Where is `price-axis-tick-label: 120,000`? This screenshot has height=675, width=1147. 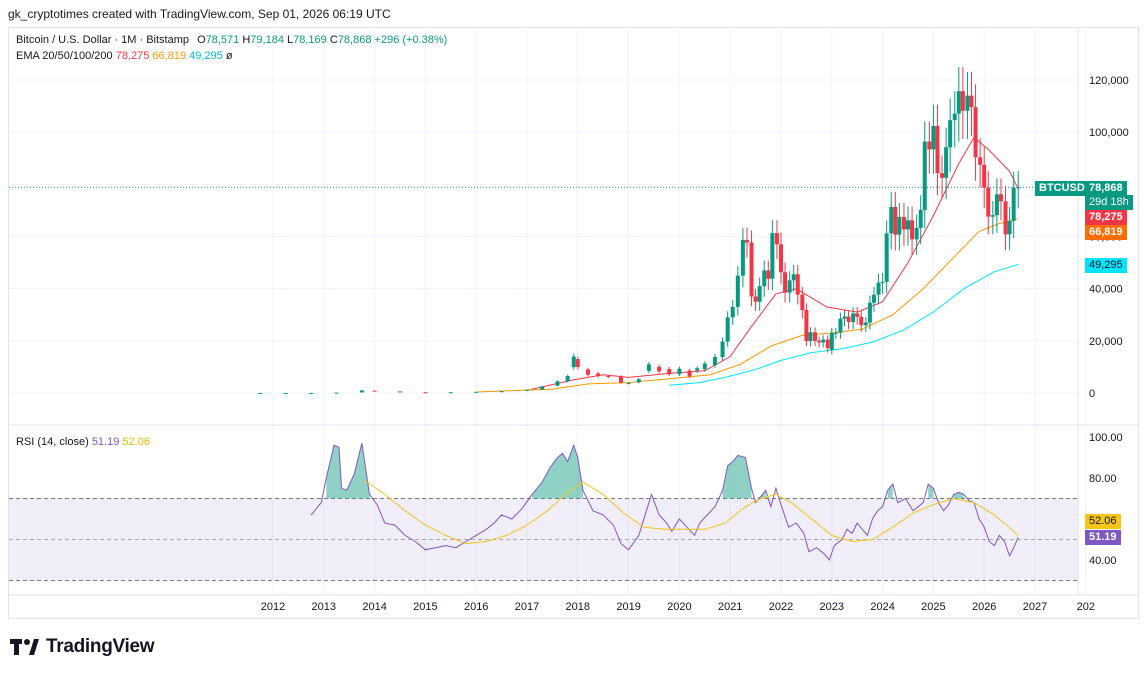 price-axis-tick-label: 120,000 is located at coordinates (1109, 81).